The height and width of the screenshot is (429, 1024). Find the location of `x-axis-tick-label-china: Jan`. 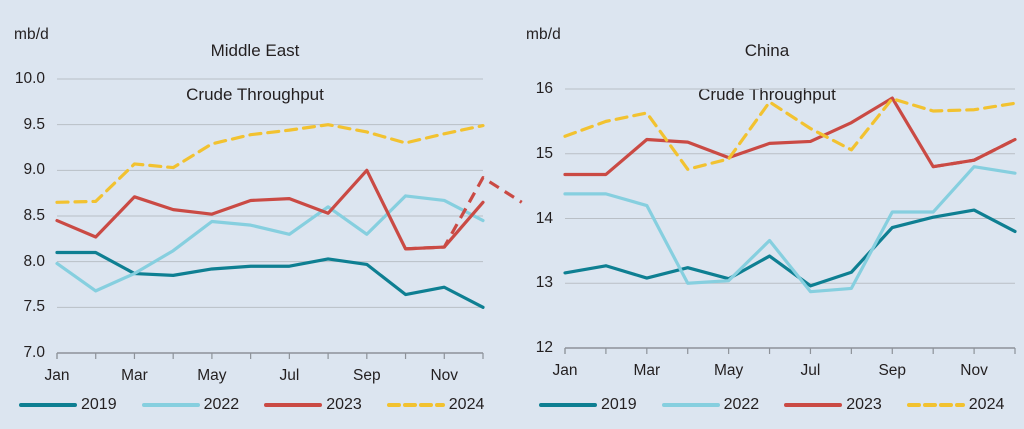

x-axis-tick-label-china: Jan is located at coordinates (565, 370).